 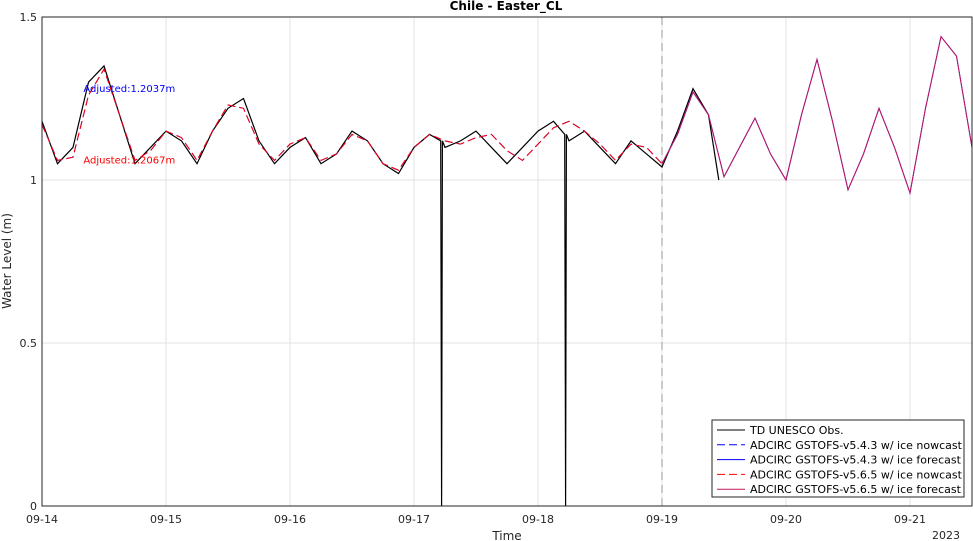 I want to click on legend-entry-label: ADCIRC GSTOFS-v5.6.5 w/ ice forecast, so click(x=856, y=489).